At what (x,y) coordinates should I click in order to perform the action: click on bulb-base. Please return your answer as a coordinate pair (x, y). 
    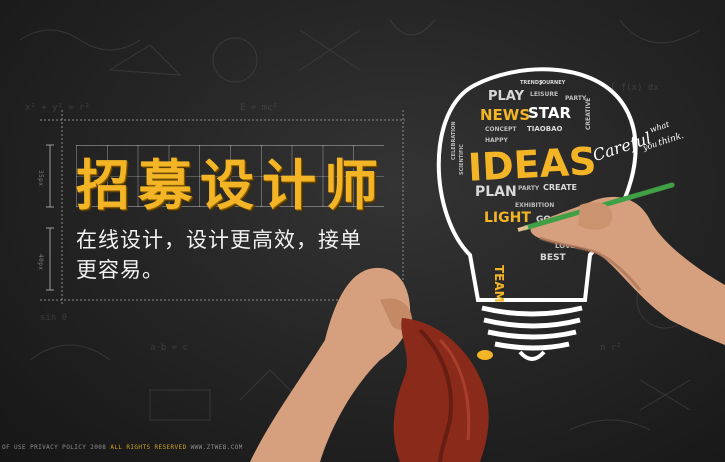
    Looking at the image, I should click on (532, 328).